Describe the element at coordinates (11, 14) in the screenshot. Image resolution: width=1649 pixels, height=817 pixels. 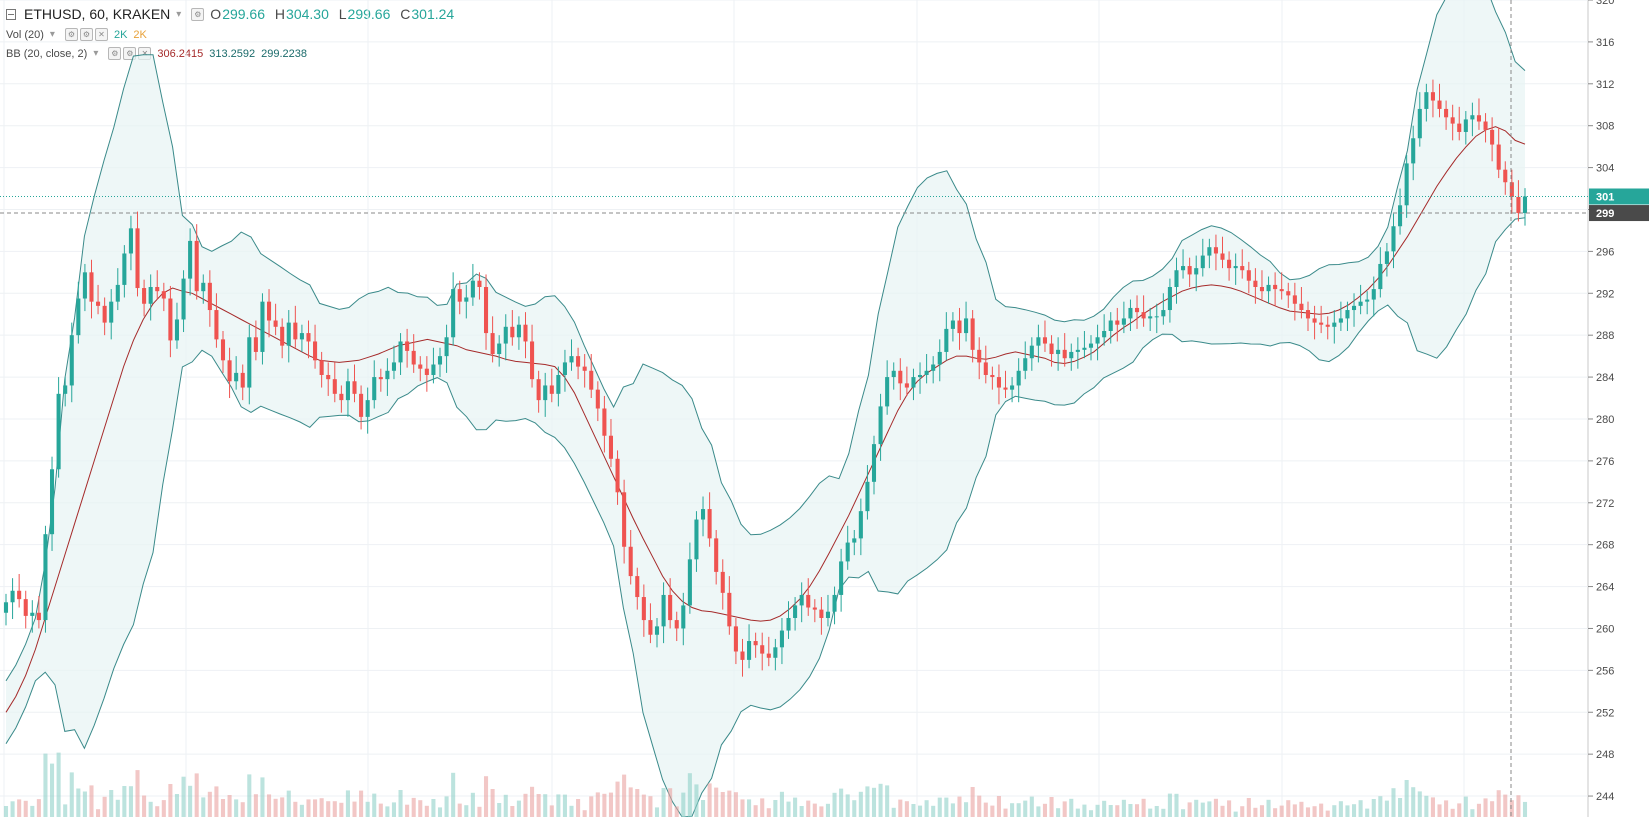
I see `menu-icon` at that location.